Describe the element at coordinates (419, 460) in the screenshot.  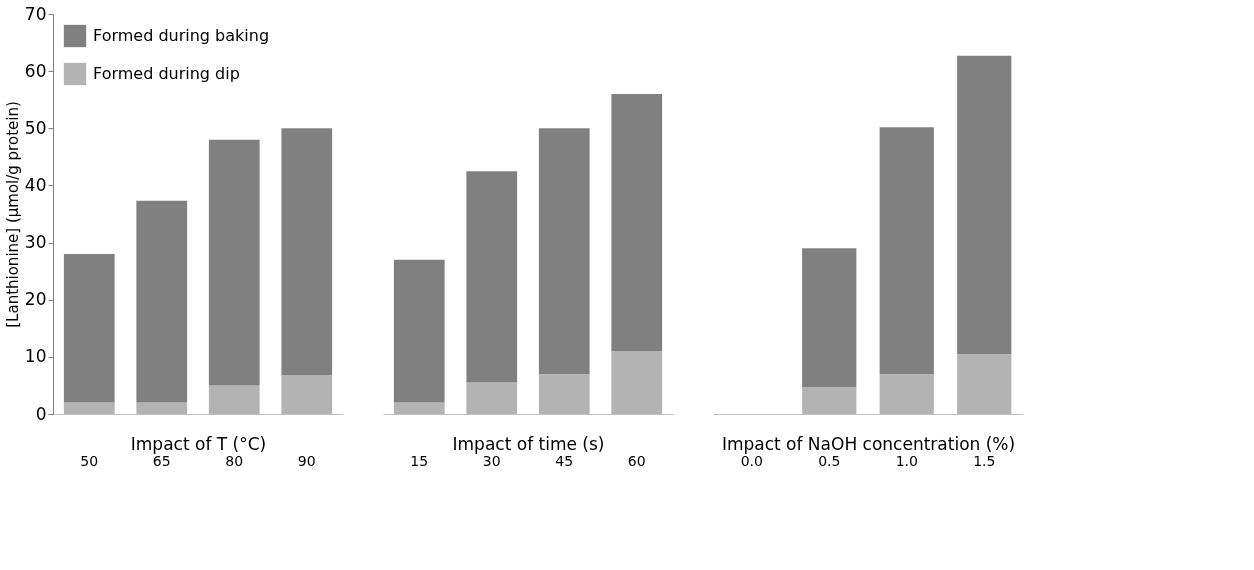
I see `x-tick-label: 15` at that location.